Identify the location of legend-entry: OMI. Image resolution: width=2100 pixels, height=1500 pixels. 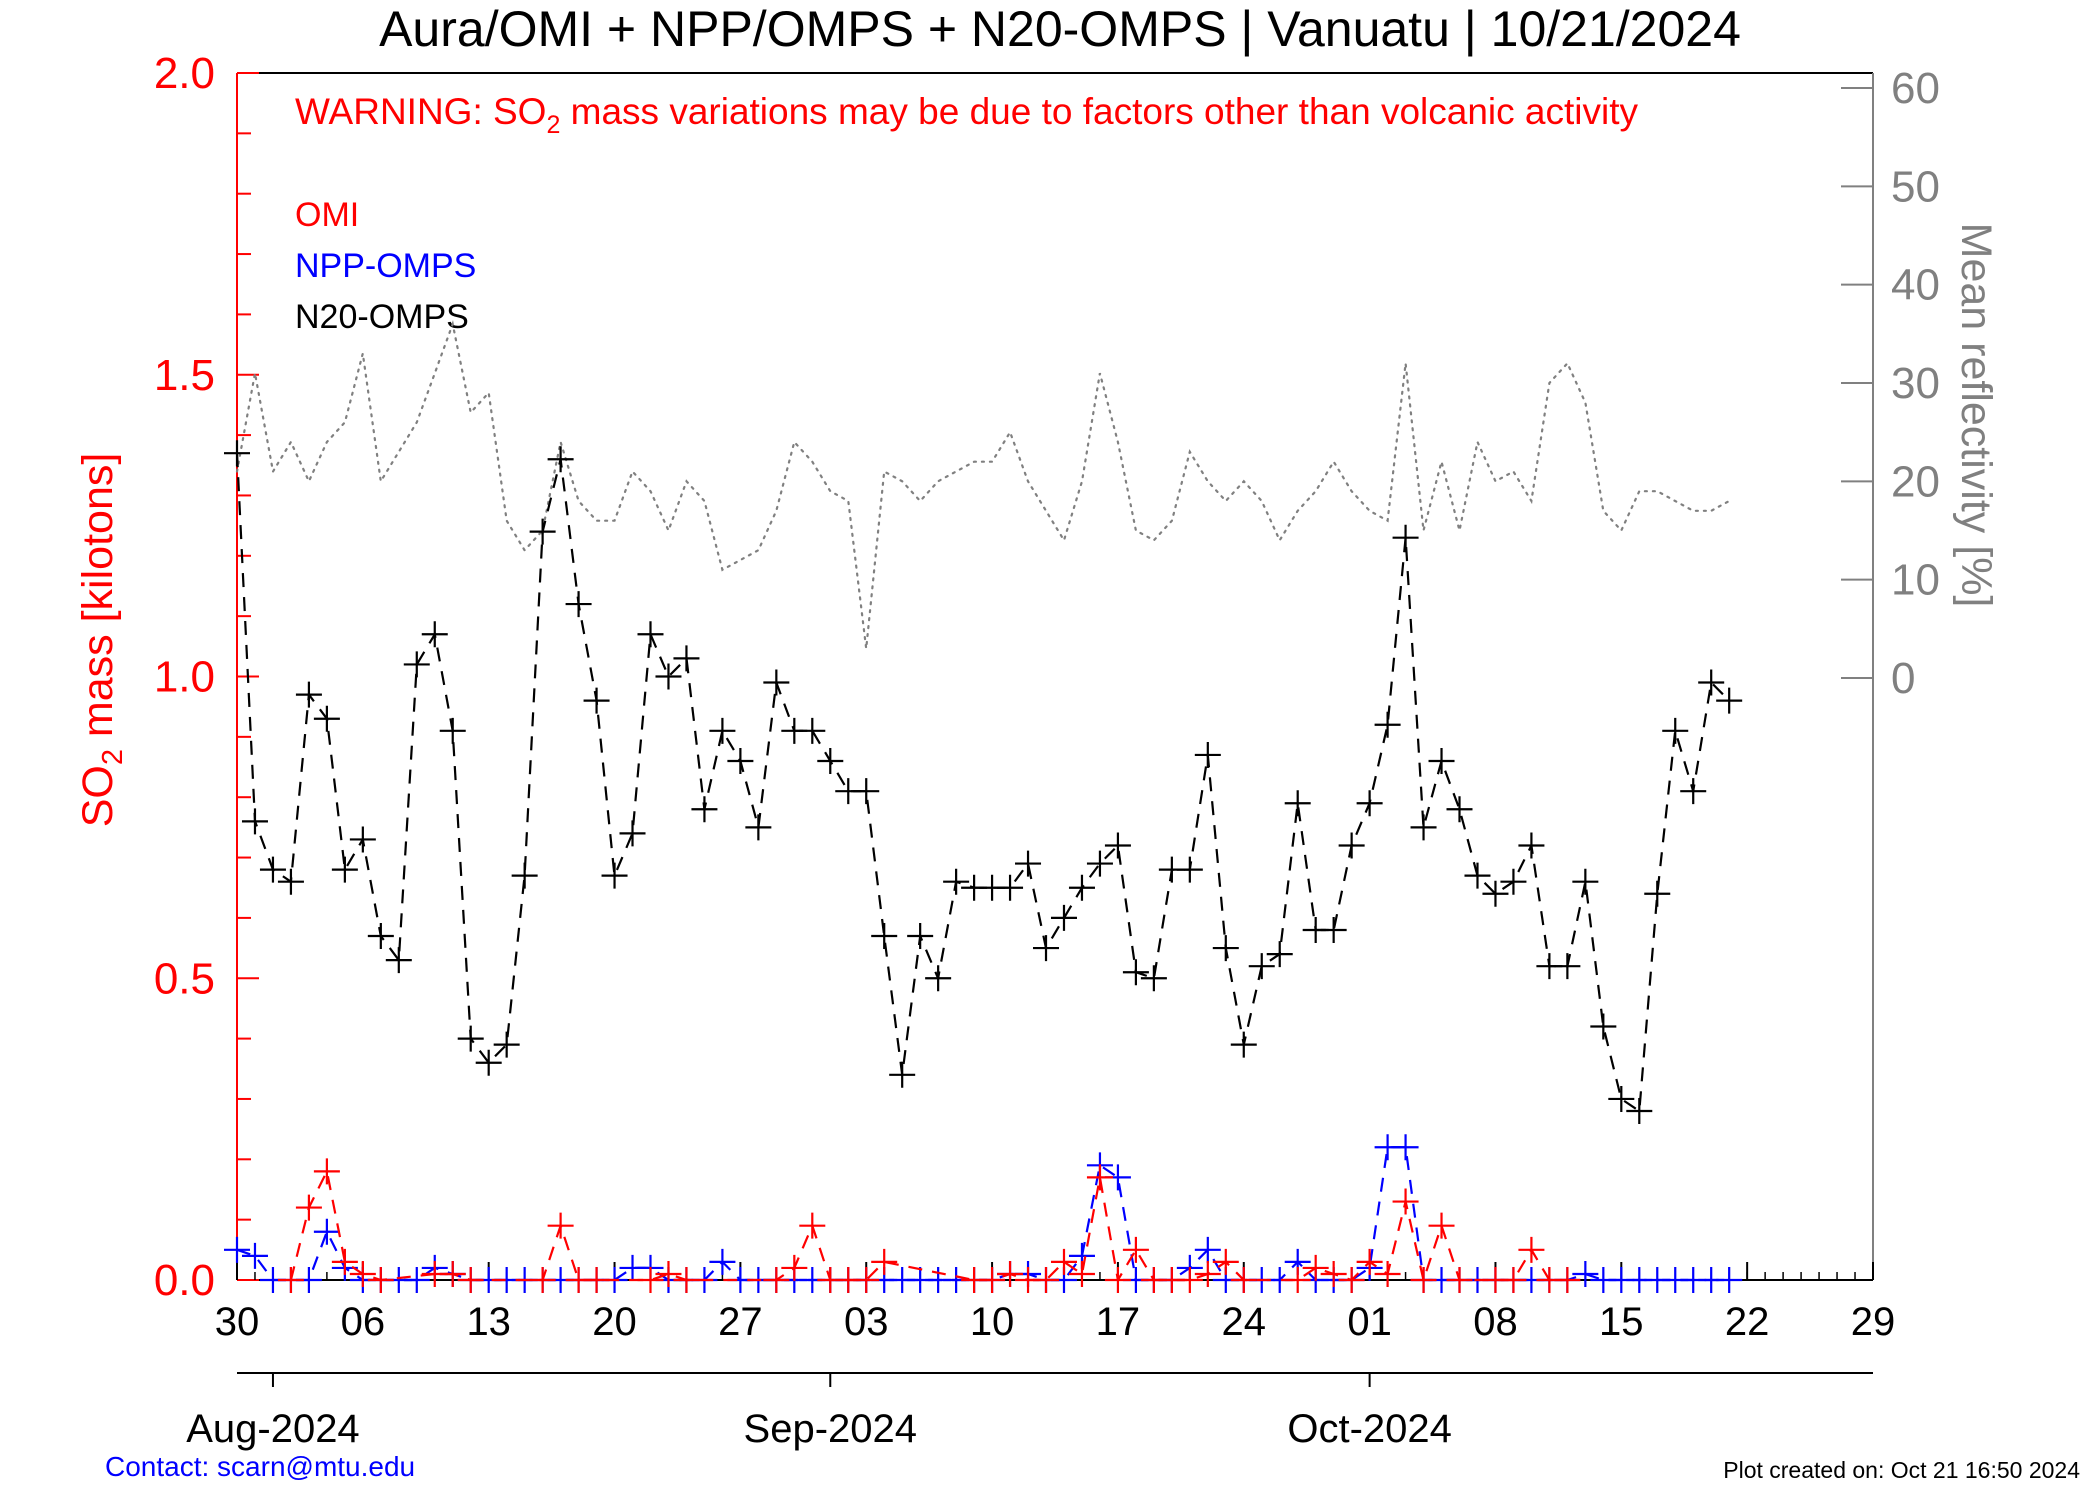
(327, 215).